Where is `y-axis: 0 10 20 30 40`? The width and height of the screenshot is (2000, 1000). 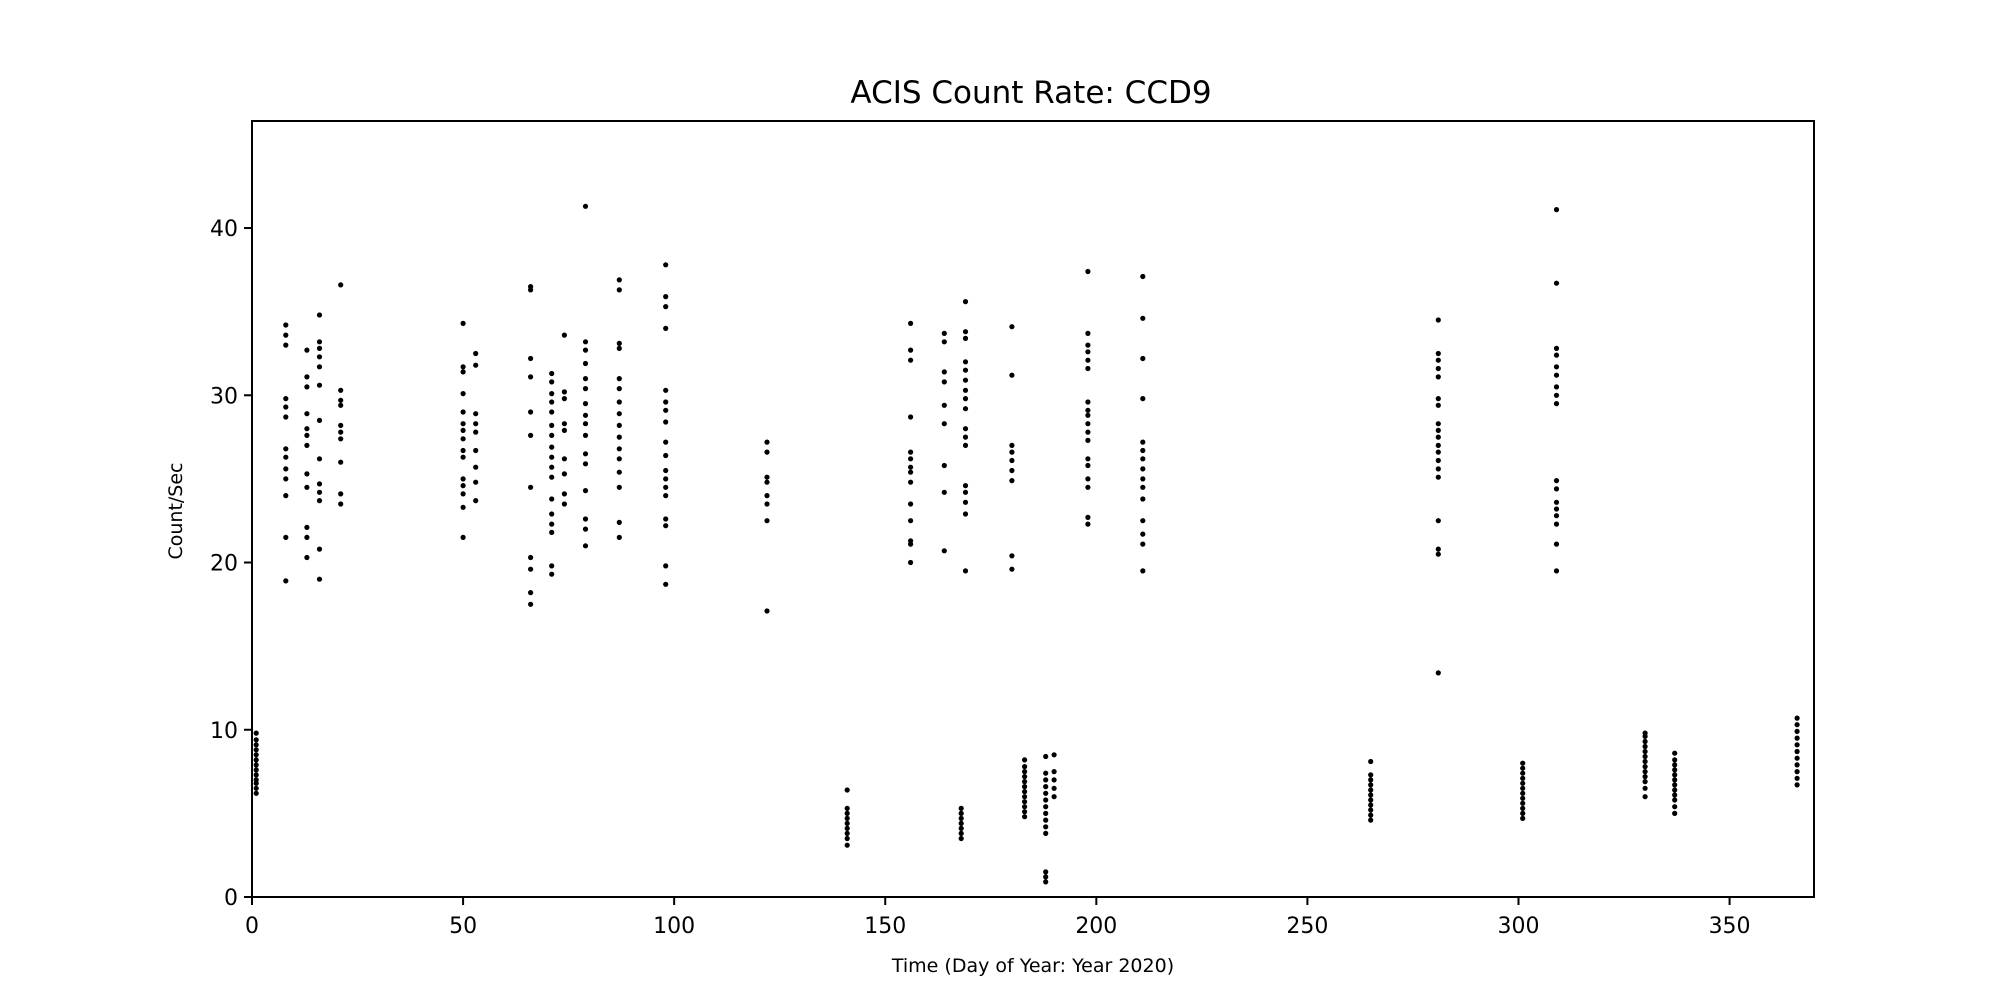 y-axis: 0 10 20 30 40 is located at coordinates (231, 564).